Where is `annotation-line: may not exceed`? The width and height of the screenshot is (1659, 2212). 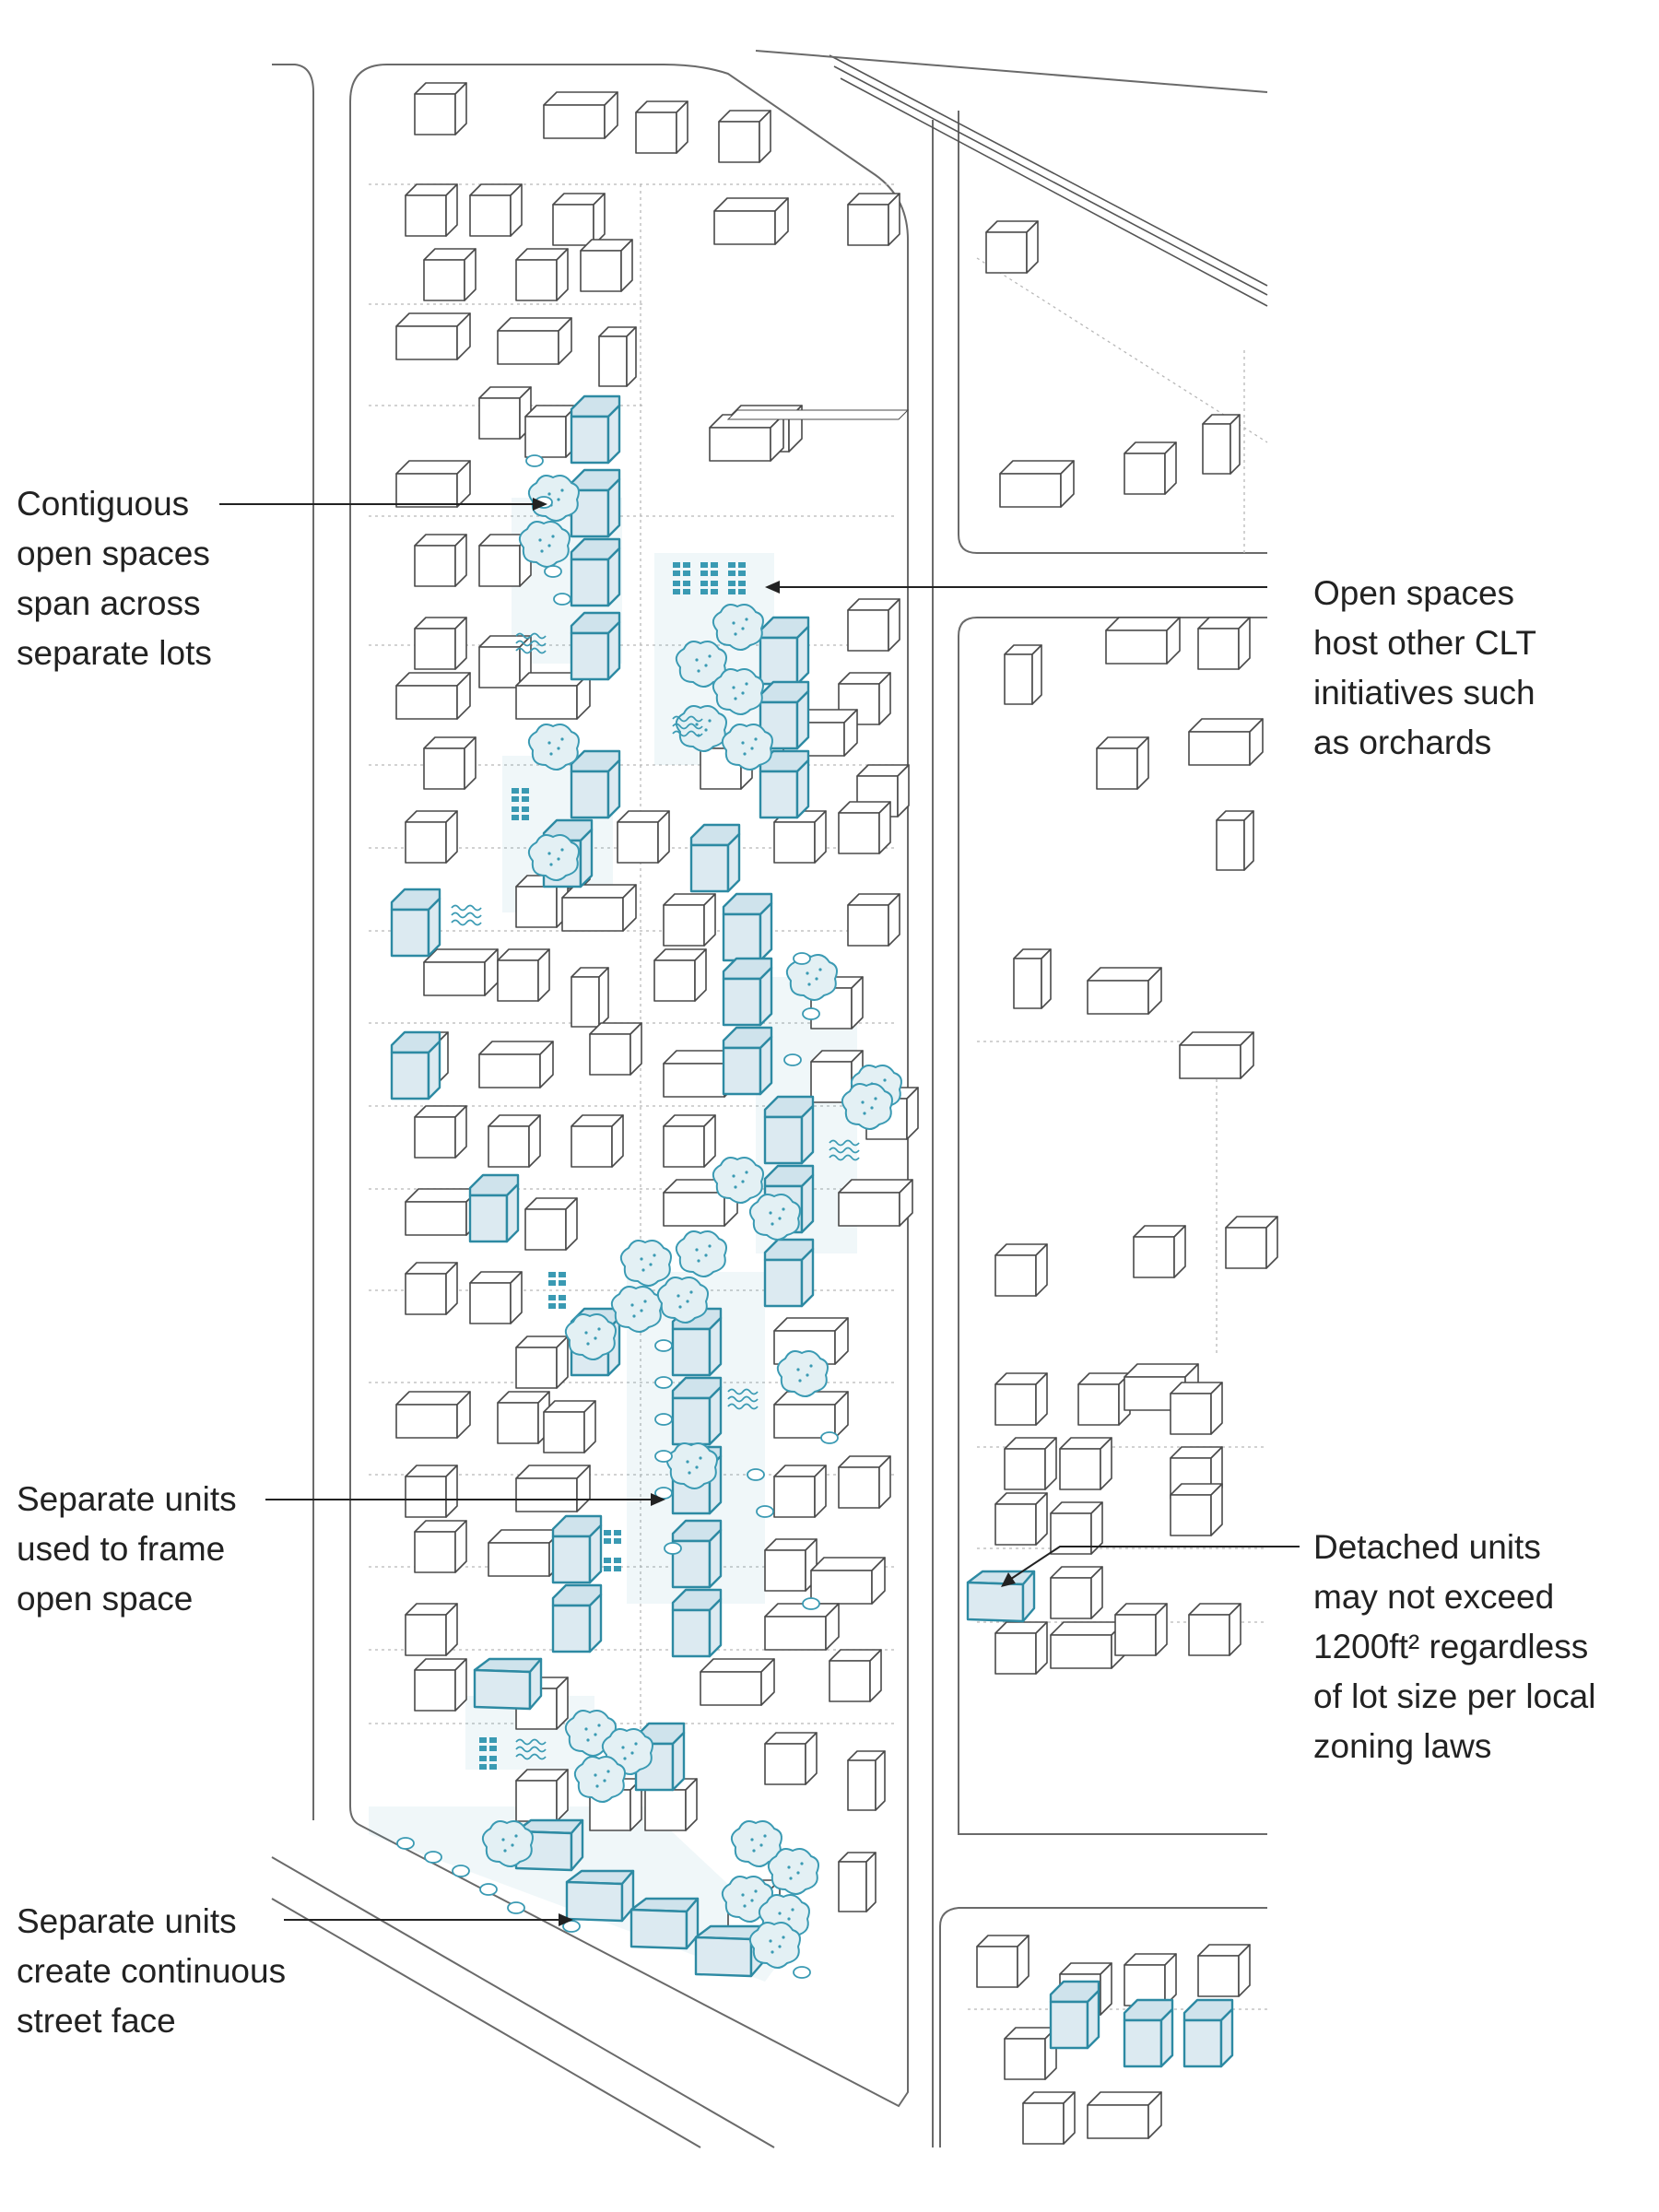 annotation-line: may not exceed is located at coordinates (1434, 1597).